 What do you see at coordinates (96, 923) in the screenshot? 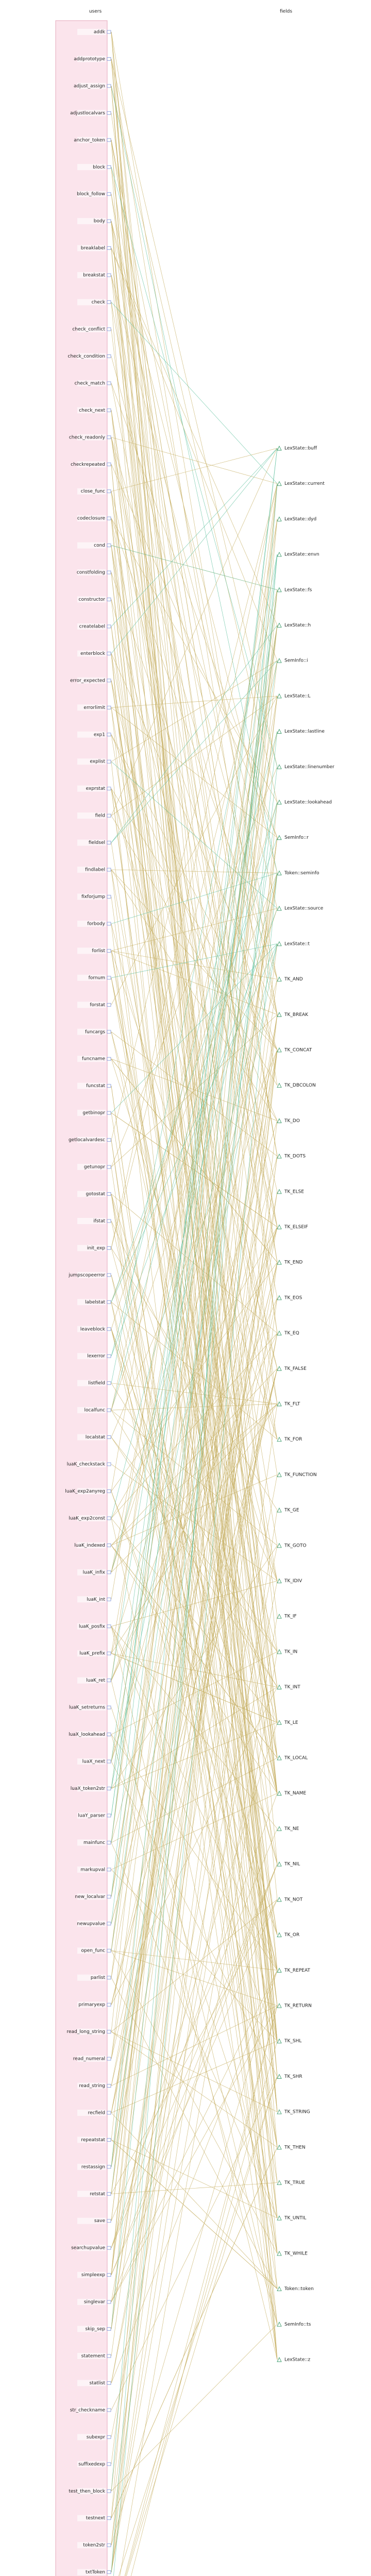
I see `user-label: forbody` at bounding box center [96, 923].